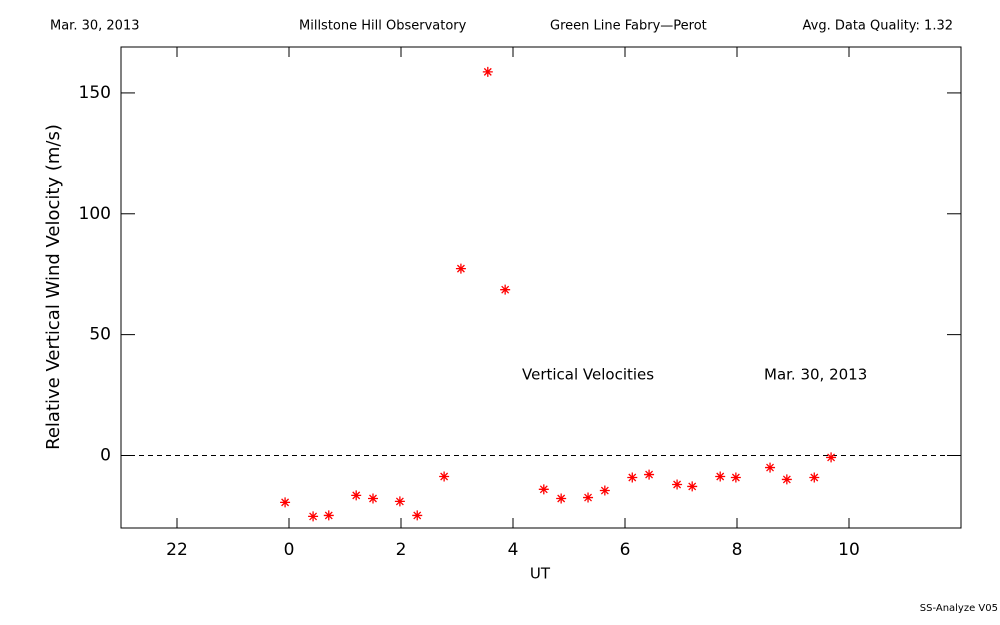  What do you see at coordinates (53, 287) in the screenshot?
I see `ylabel: Relative Vertical Wind Velocity (m/s)` at bounding box center [53, 287].